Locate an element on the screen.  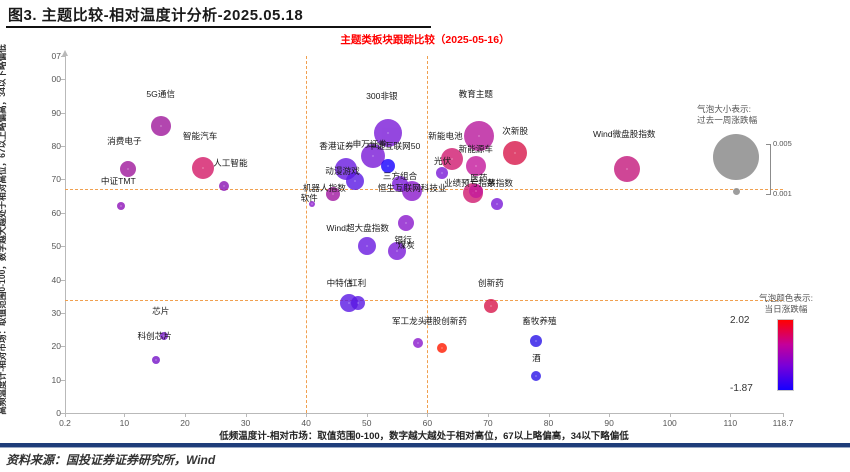
size-legend-small-bubble is located at coordinates (736, 191).